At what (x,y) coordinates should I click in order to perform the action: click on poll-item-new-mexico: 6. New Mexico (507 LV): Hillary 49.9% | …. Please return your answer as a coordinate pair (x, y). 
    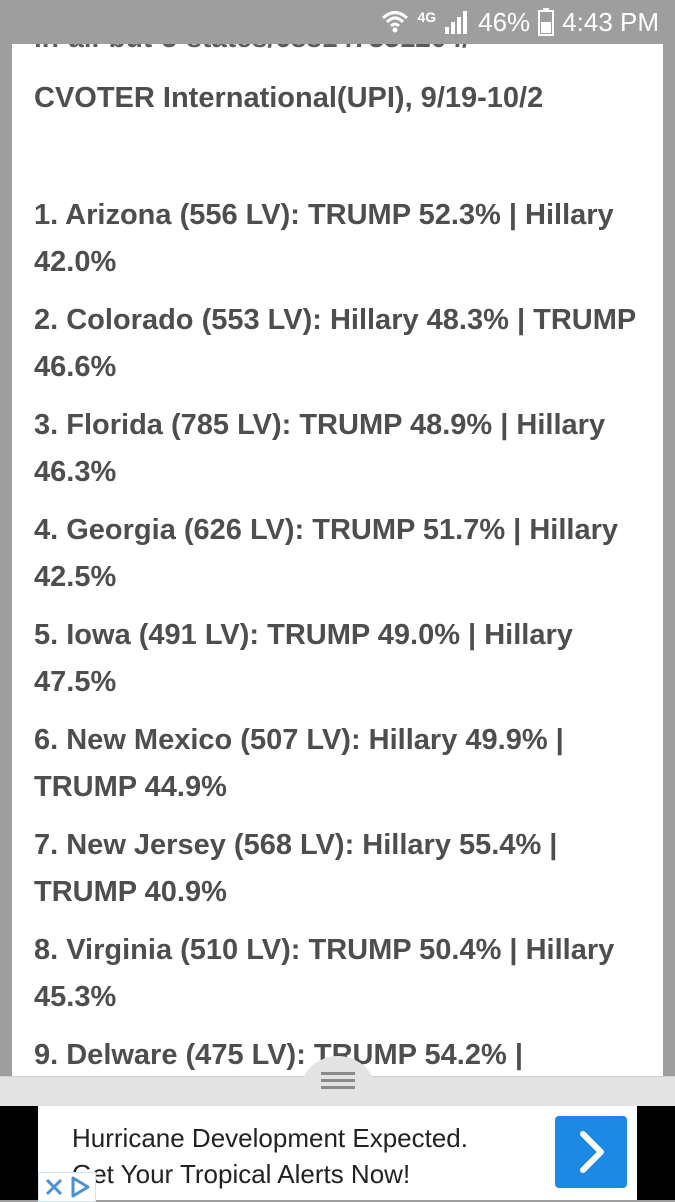
    Looking at the image, I should click on (299, 763).